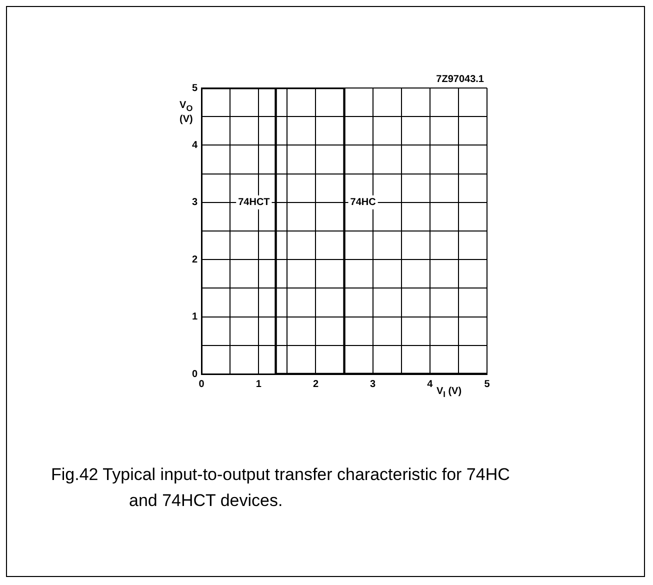  I want to click on y-tick-label: 3, so click(195, 202).